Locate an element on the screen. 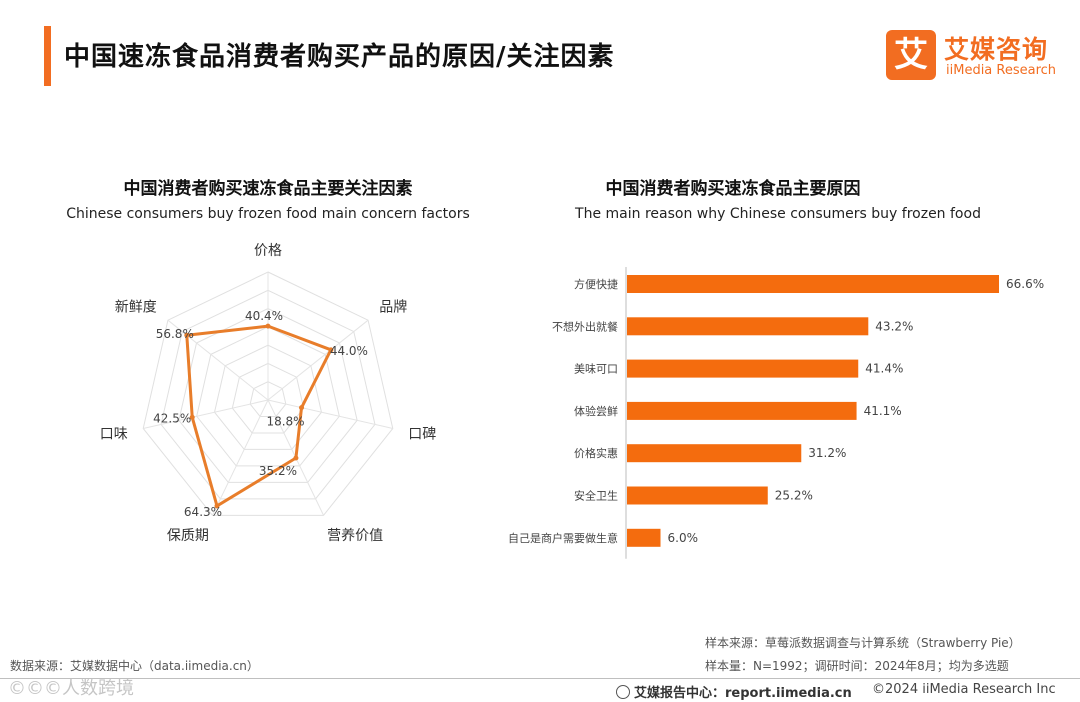 The height and width of the screenshot is (702, 1080). radar-value-label: 40.4% is located at coordinates (264, 316).